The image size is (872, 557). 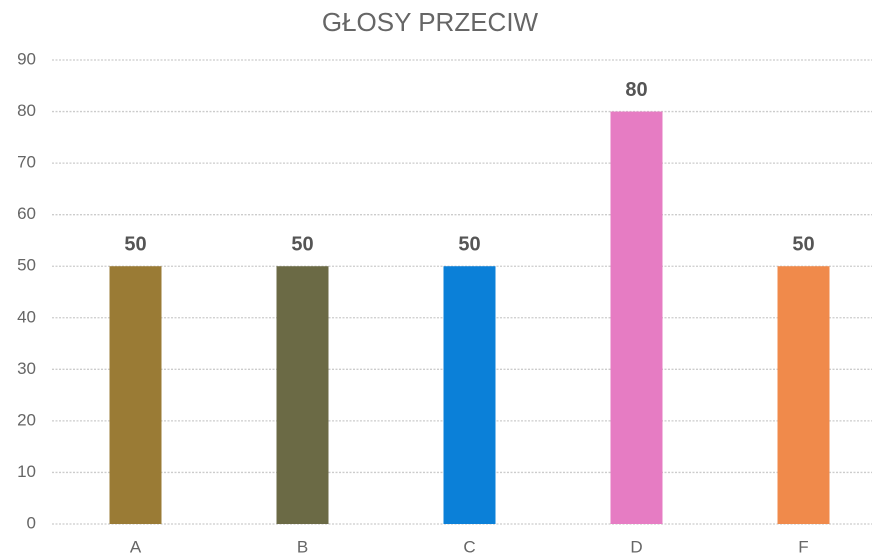 I want to click on y-tick-label: 90, so click(x=26, y=58).